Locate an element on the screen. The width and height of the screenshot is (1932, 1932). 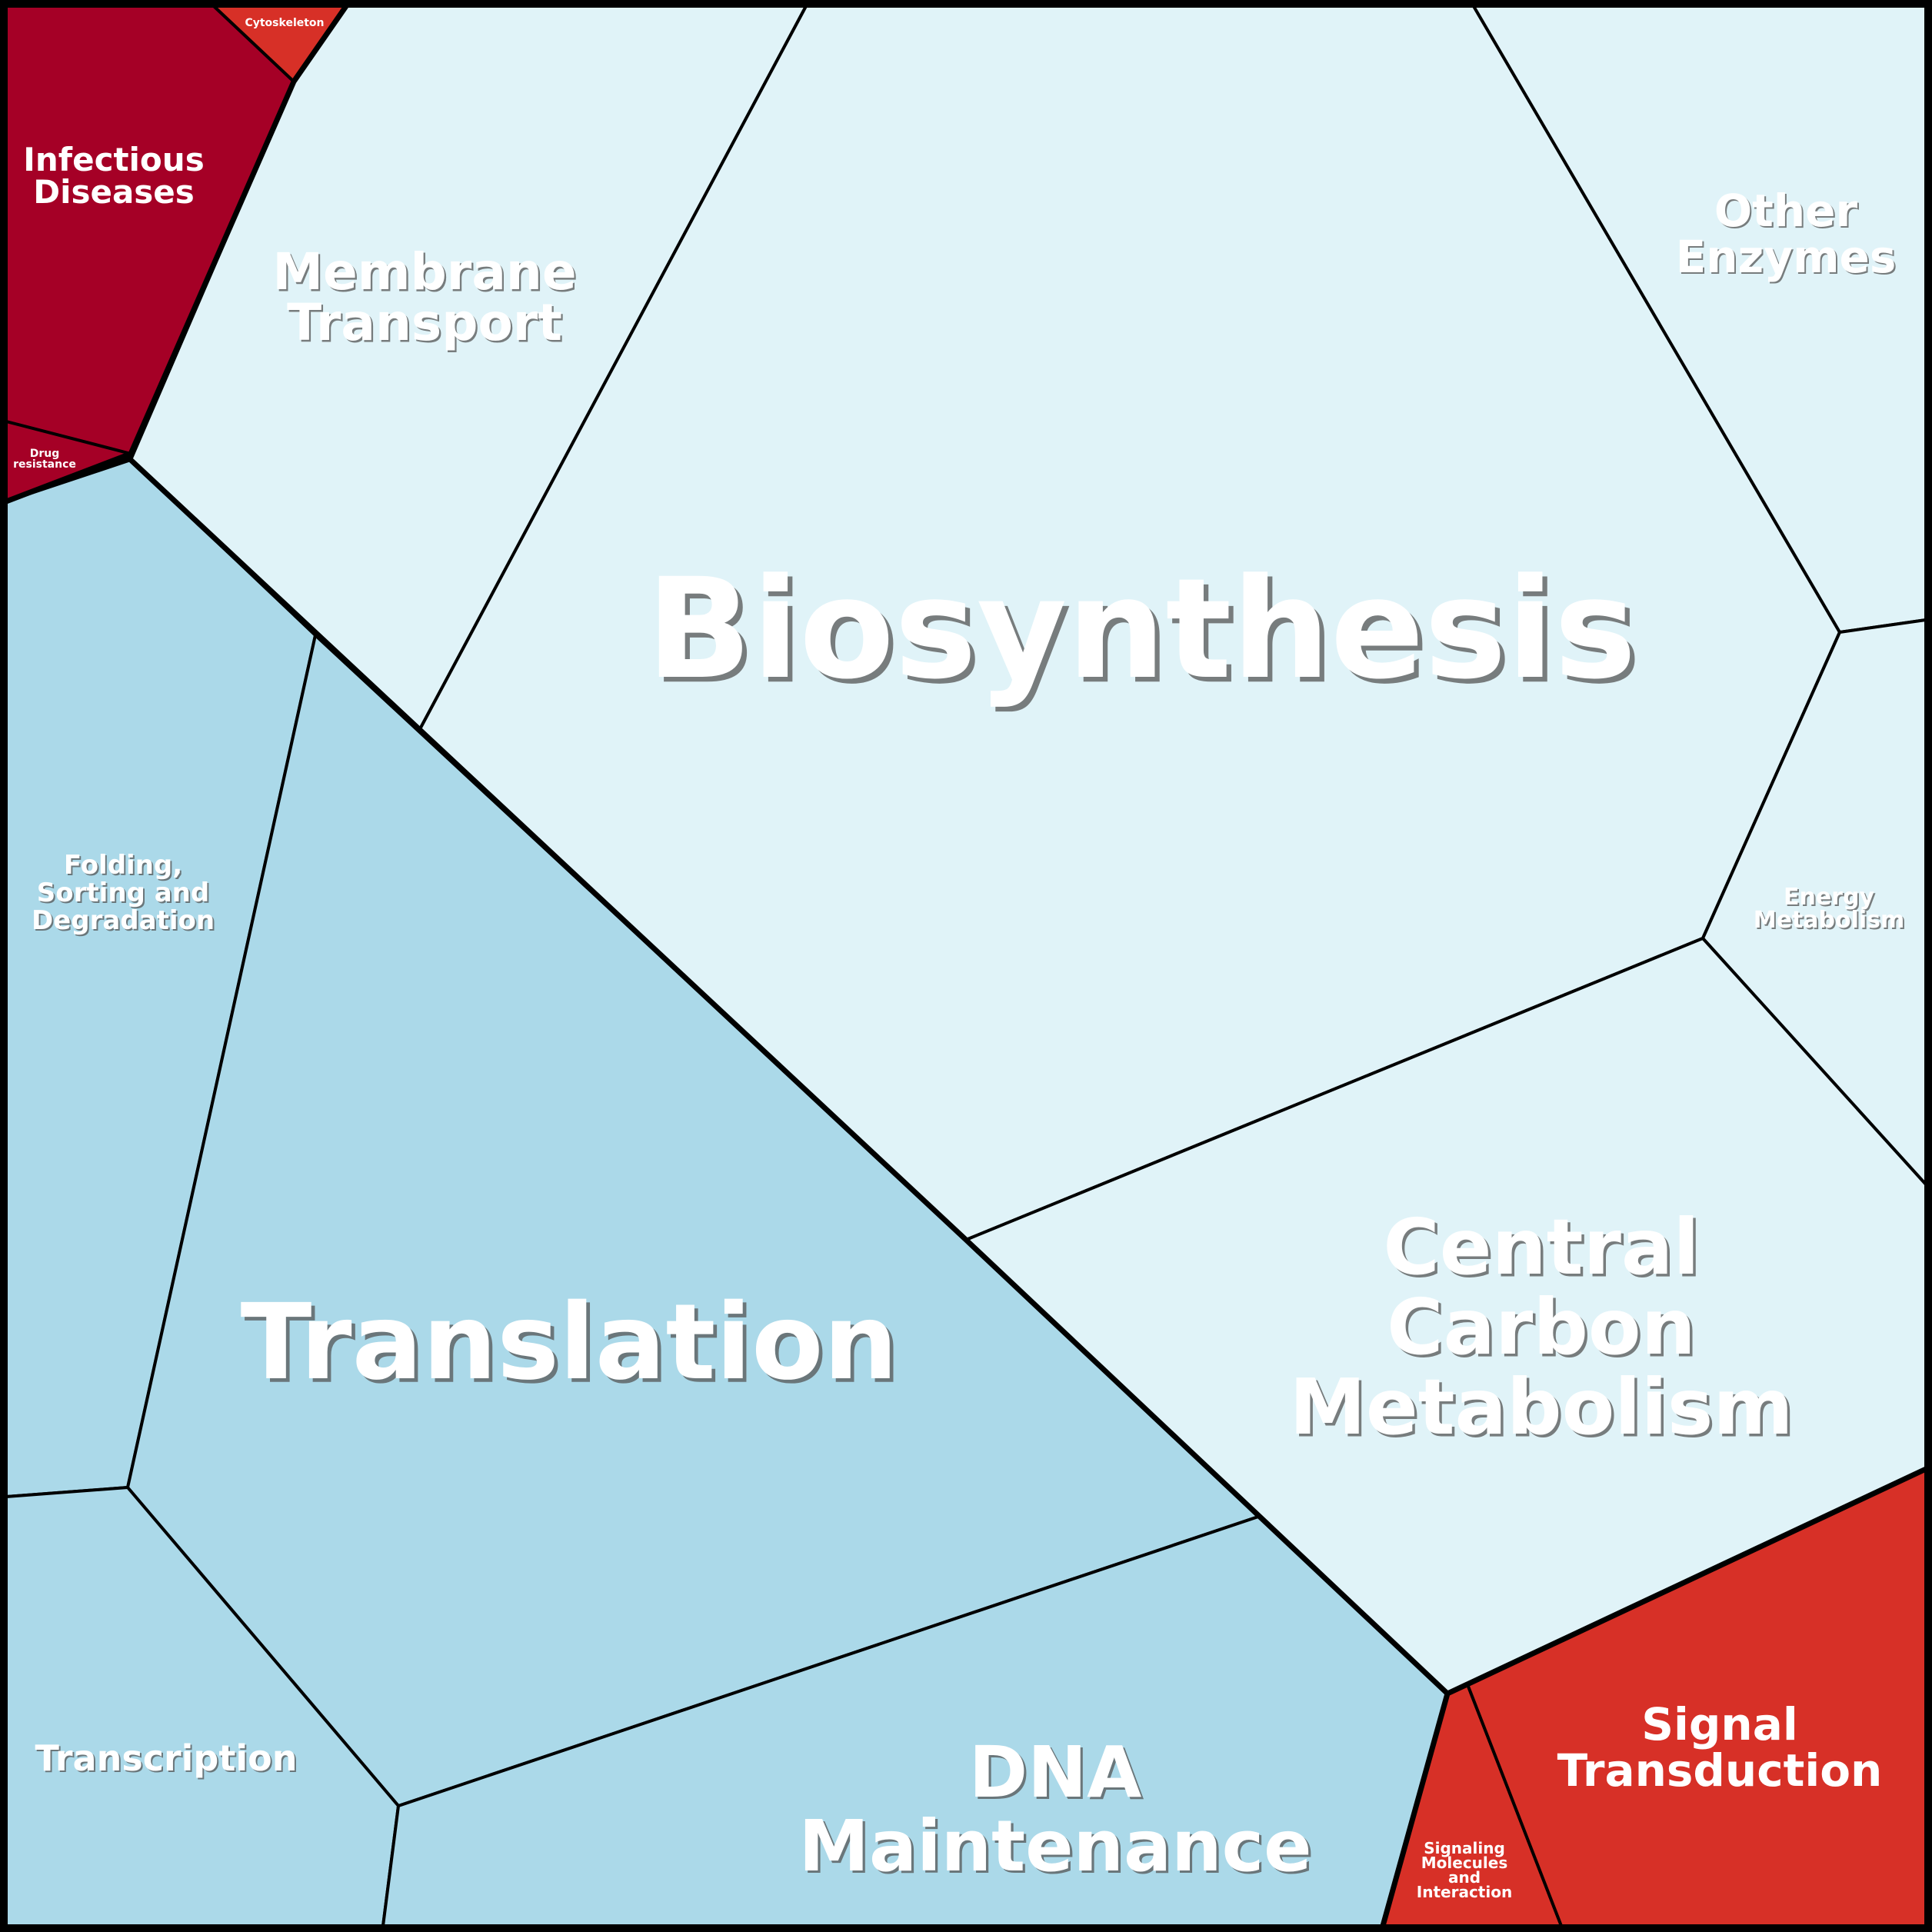
label-line: Enzymes is located at coordinates (1786, 257).